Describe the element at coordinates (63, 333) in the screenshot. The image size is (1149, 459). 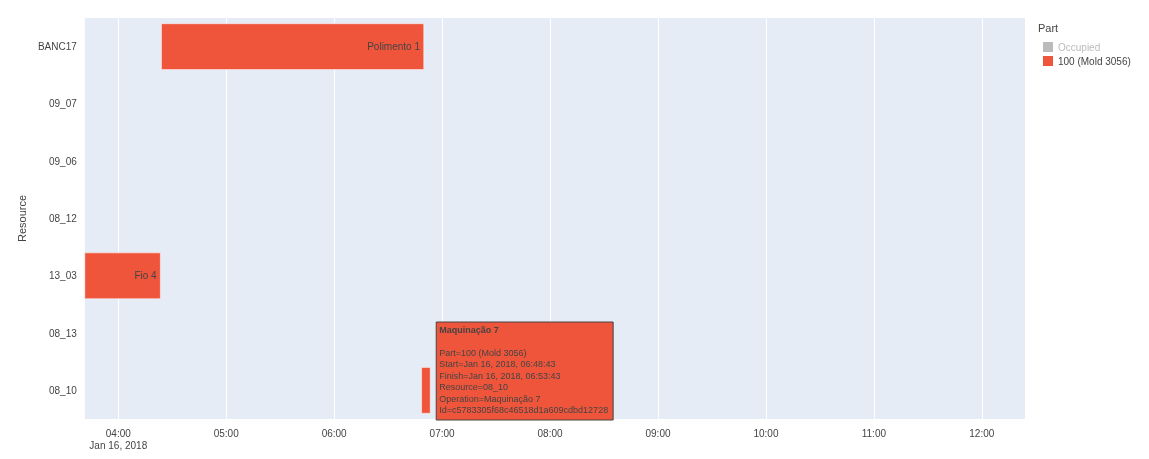
I see `y-tick-label: 08_13` at that location.